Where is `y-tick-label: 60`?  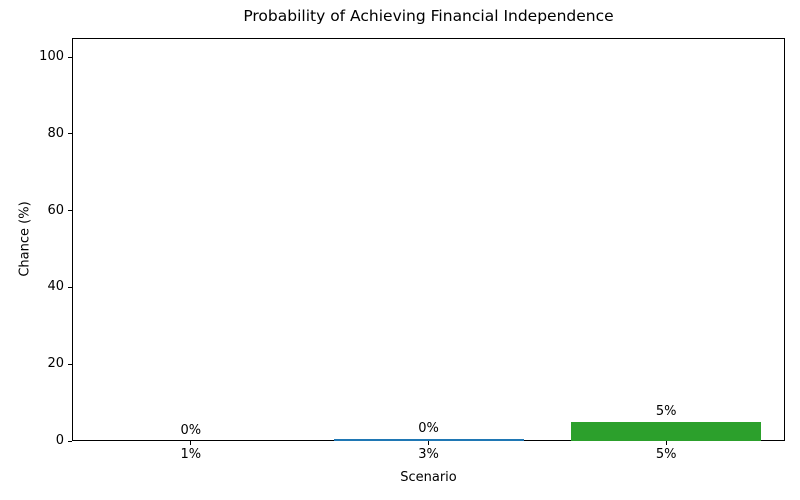 y-tick-label: 60 is located at coordinates (55, 210).